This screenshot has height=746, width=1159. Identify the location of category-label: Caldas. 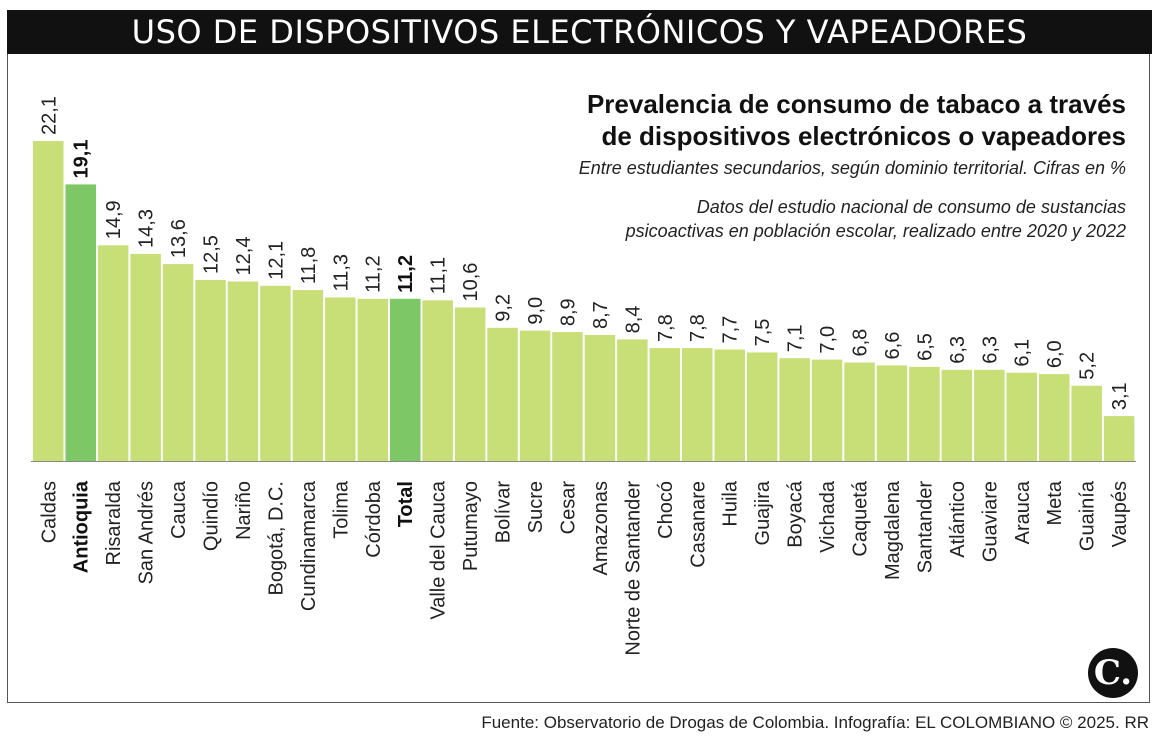
(49, 512).